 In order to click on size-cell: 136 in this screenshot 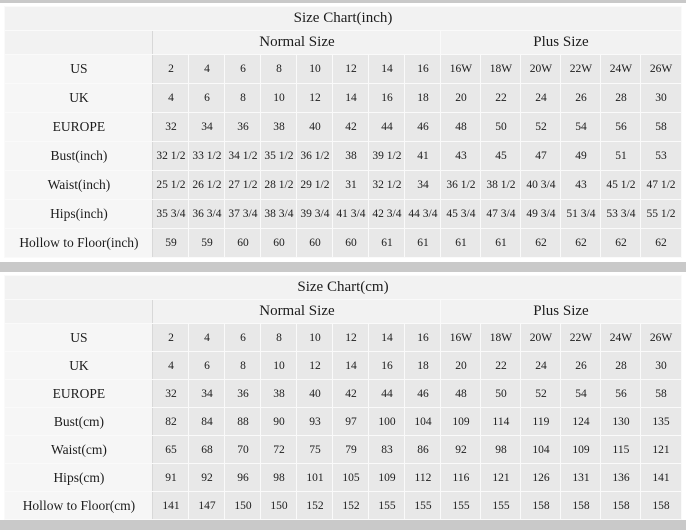, I will do `click(621, 477)`.